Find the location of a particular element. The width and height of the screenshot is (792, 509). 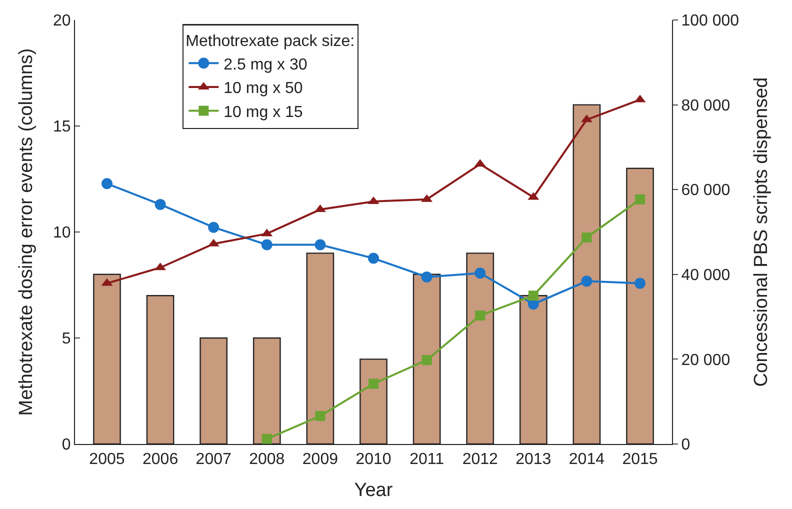

x-tick-label: 2012 is located at coordinates (480, 459).